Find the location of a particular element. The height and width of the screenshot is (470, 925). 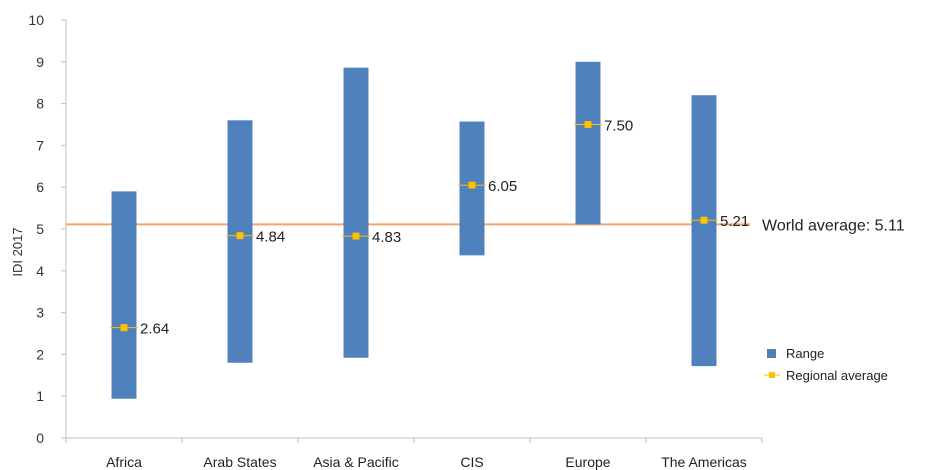

x-tick-label: Europe is located at coordinates (587, 462).